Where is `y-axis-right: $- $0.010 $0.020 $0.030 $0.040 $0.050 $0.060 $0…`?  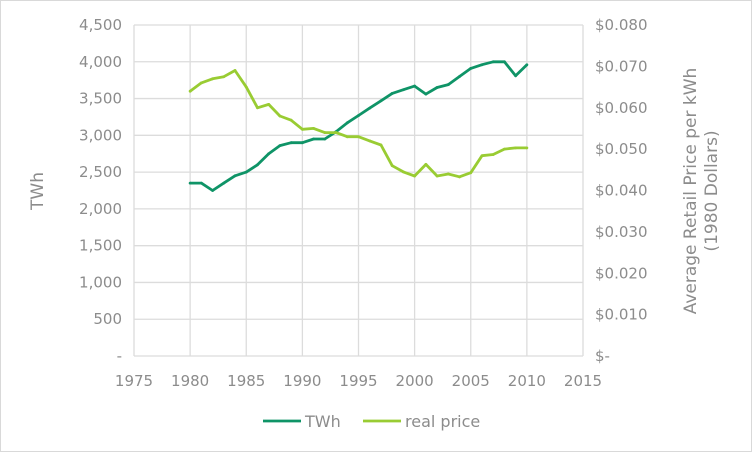 y-axis-right: $- $0.010 $0.020 $0.030 $0.040 $0.050 $0.060 $0… is located at coordinates (621, 190).